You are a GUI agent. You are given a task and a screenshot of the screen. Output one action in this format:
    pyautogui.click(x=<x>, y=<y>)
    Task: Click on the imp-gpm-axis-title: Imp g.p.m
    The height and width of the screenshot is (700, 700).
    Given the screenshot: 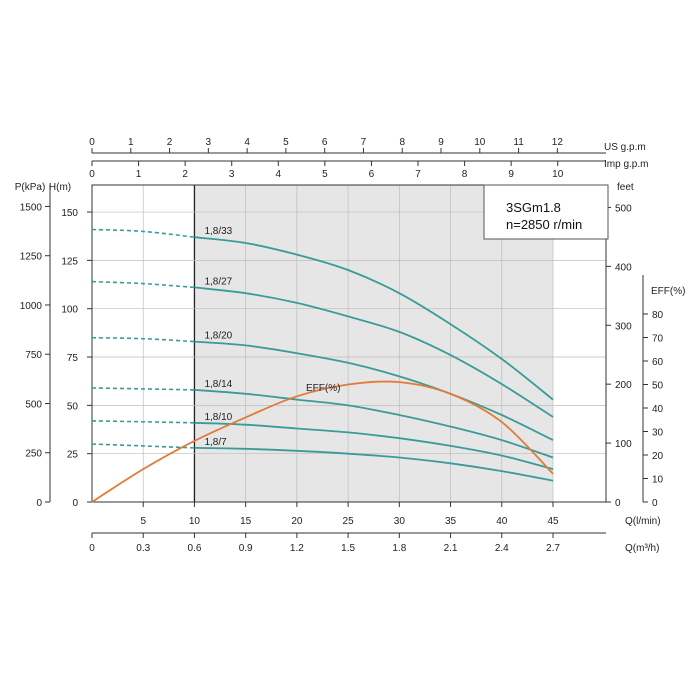 What is the action you would take?
    pyautogui.click(x=626, y=164)
    